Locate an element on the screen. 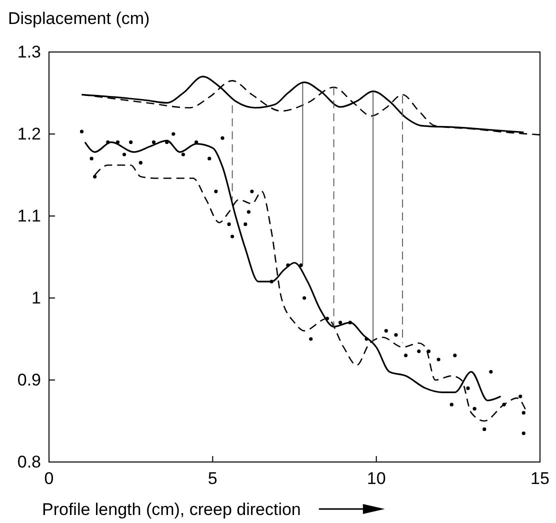 This screenshot has height=523, width=556. x-tick-label: 0 is located at coordinates (49, 478).